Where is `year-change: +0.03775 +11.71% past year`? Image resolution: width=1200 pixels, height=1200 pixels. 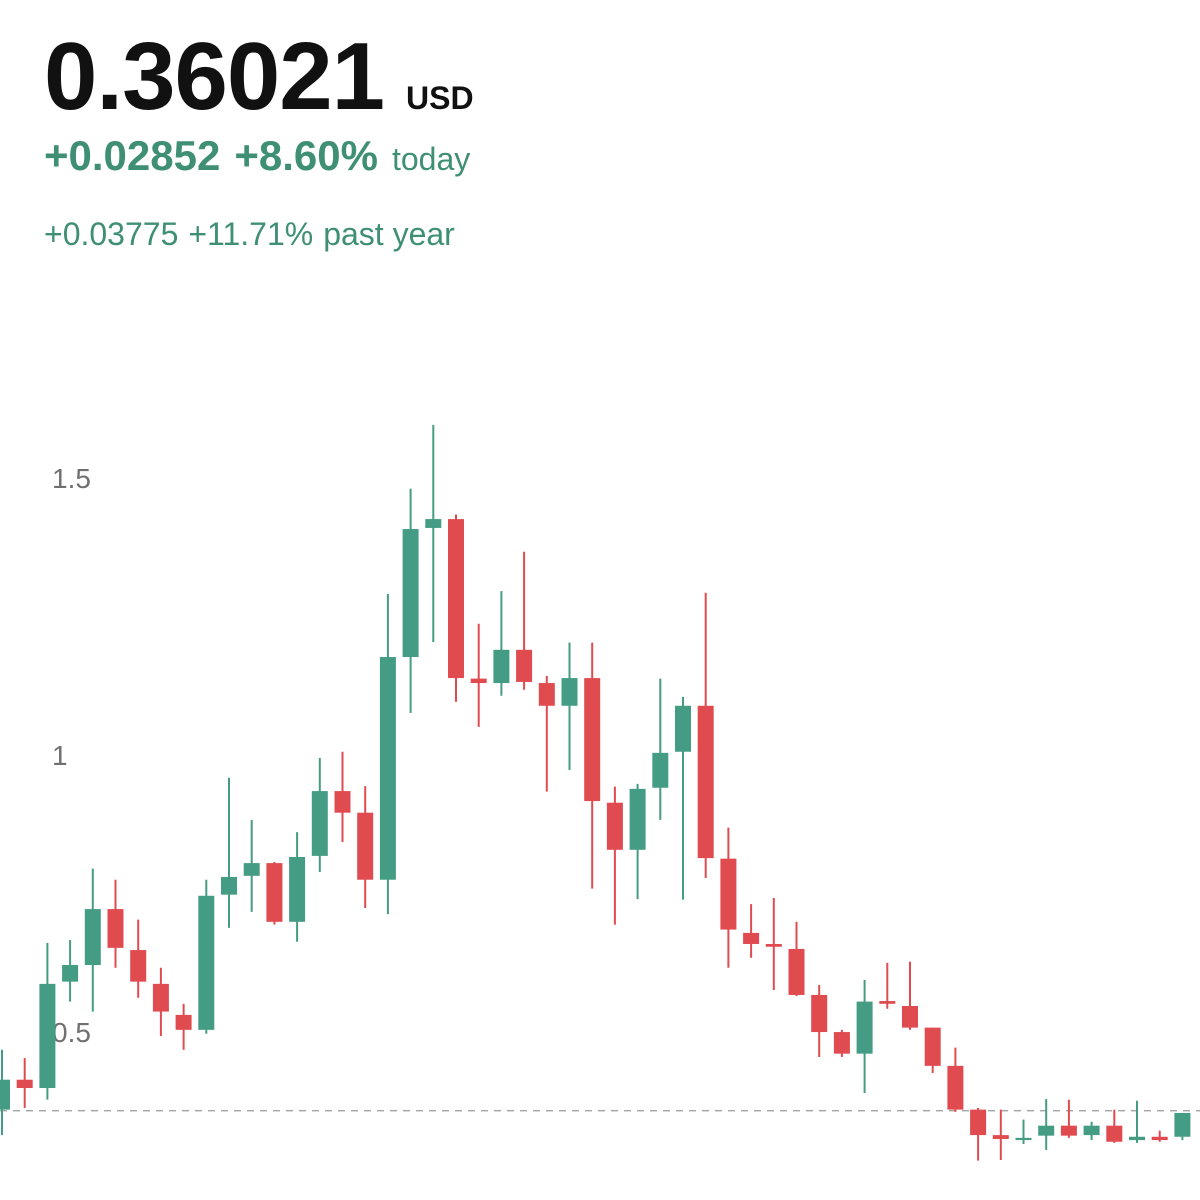 year-change: +0.03775 +11.71% past year is located at coordinates (254, 234).